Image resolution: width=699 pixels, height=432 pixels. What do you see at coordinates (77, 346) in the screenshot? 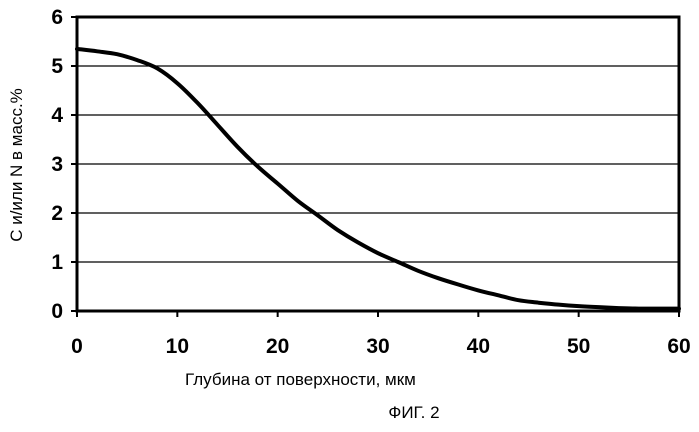
I see `x-tick-label-0: 0` at bounding box center [77, 346].